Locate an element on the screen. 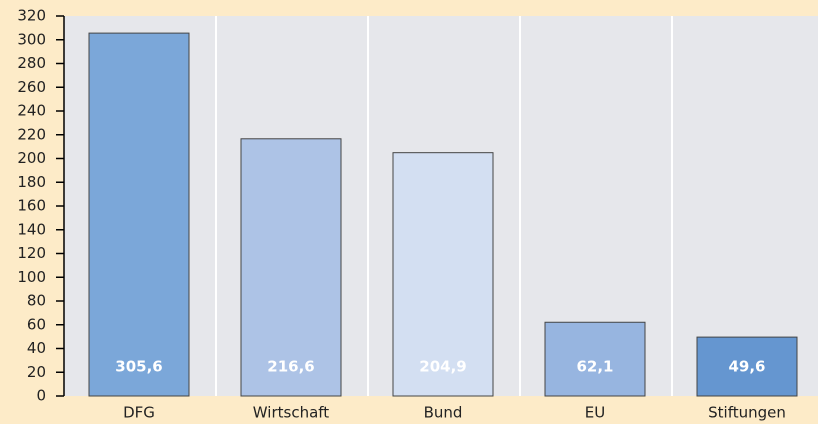 This screenshot has height=424, width=818. value-label: 305,6 is located at coordinates (138, 367).